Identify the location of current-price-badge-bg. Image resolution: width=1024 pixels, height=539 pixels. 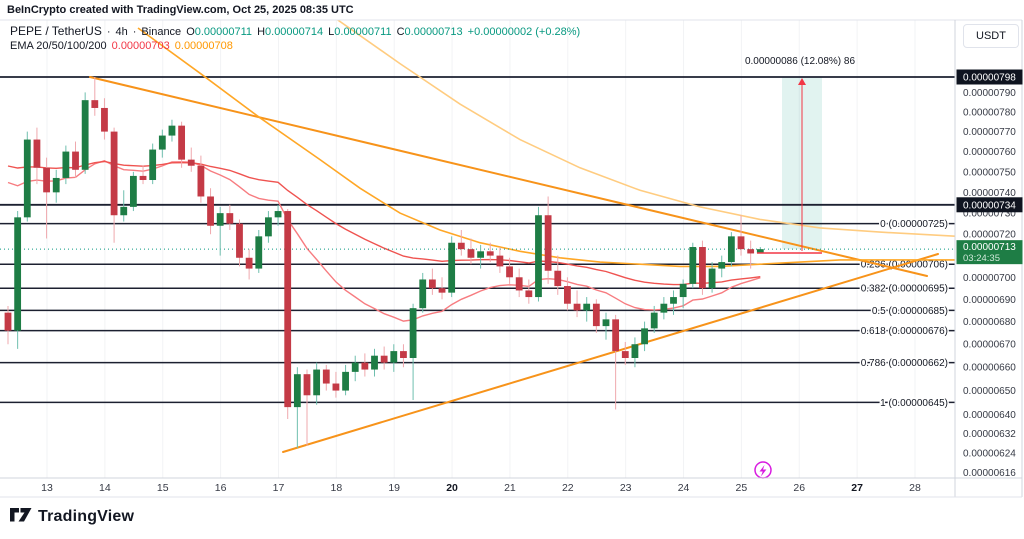
(989, 252).